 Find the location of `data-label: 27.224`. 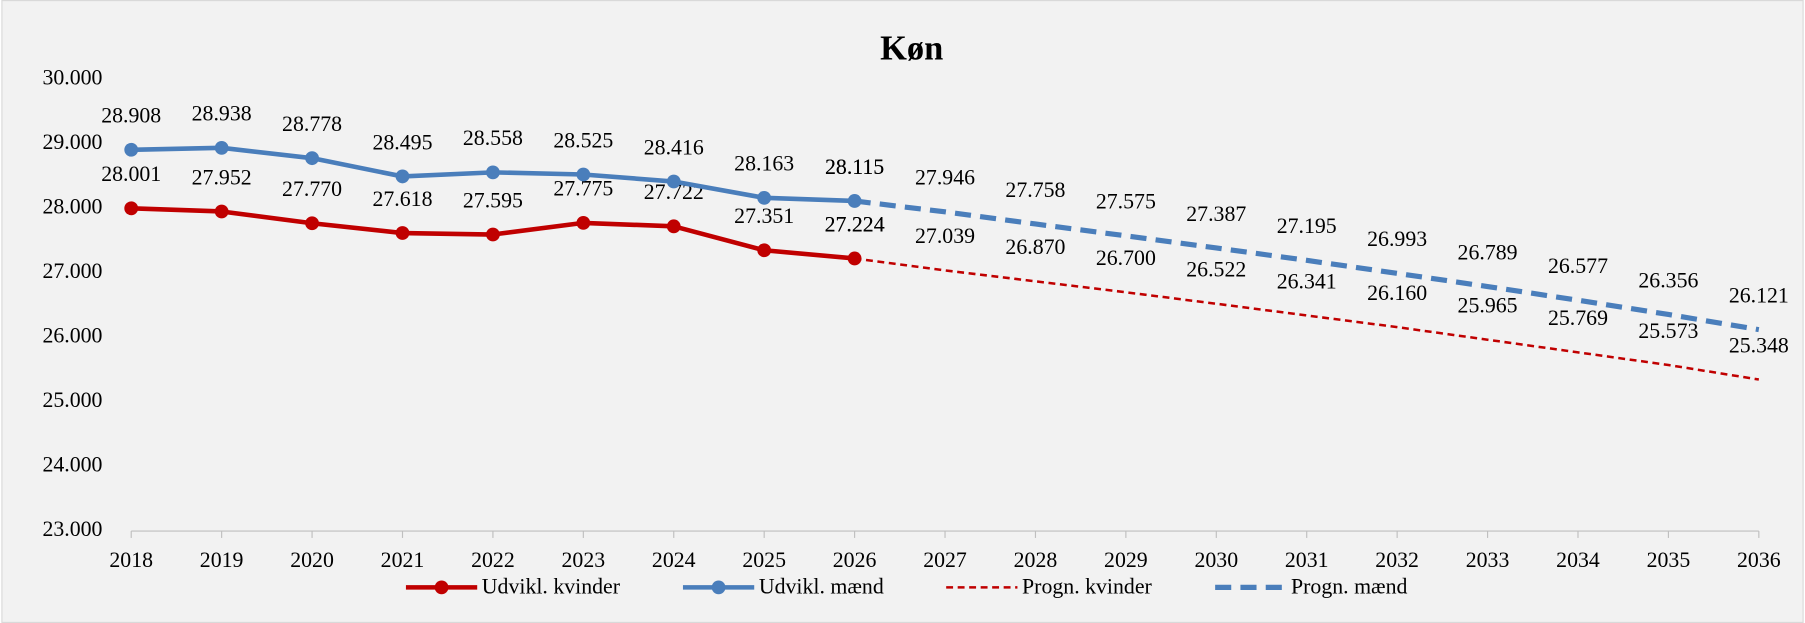

data-label: 27.224 is located at coordinates (855, 224).